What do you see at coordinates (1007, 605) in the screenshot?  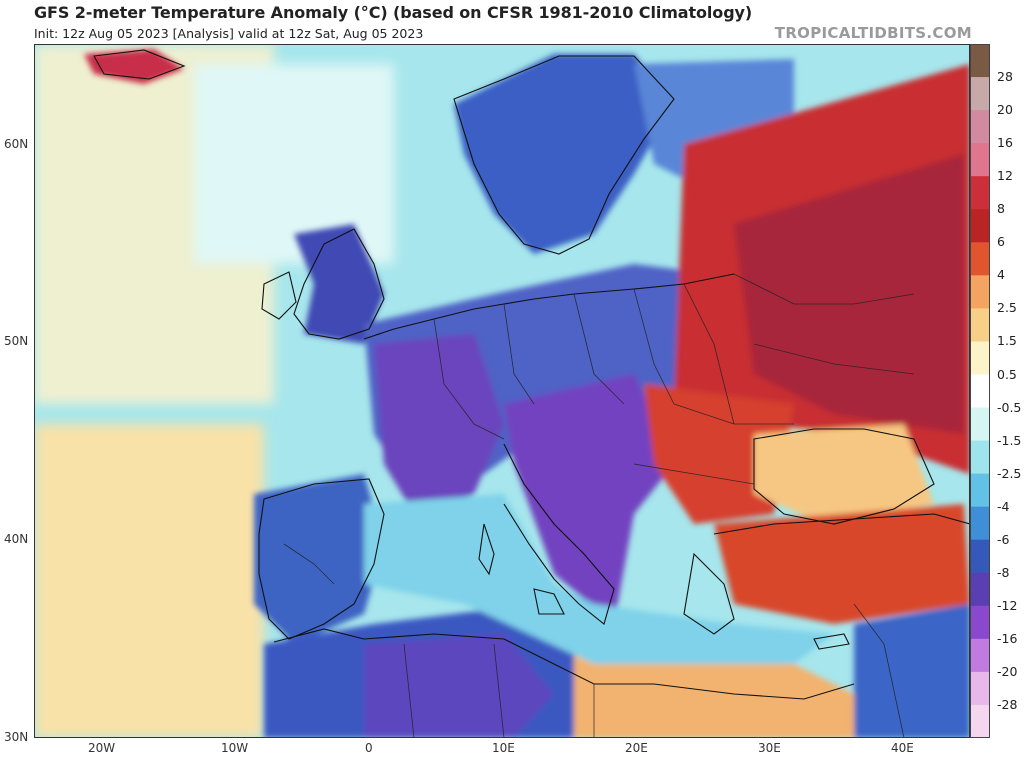 I see `colorbar-tick-label: -12` at bounding box center [1007, 605].